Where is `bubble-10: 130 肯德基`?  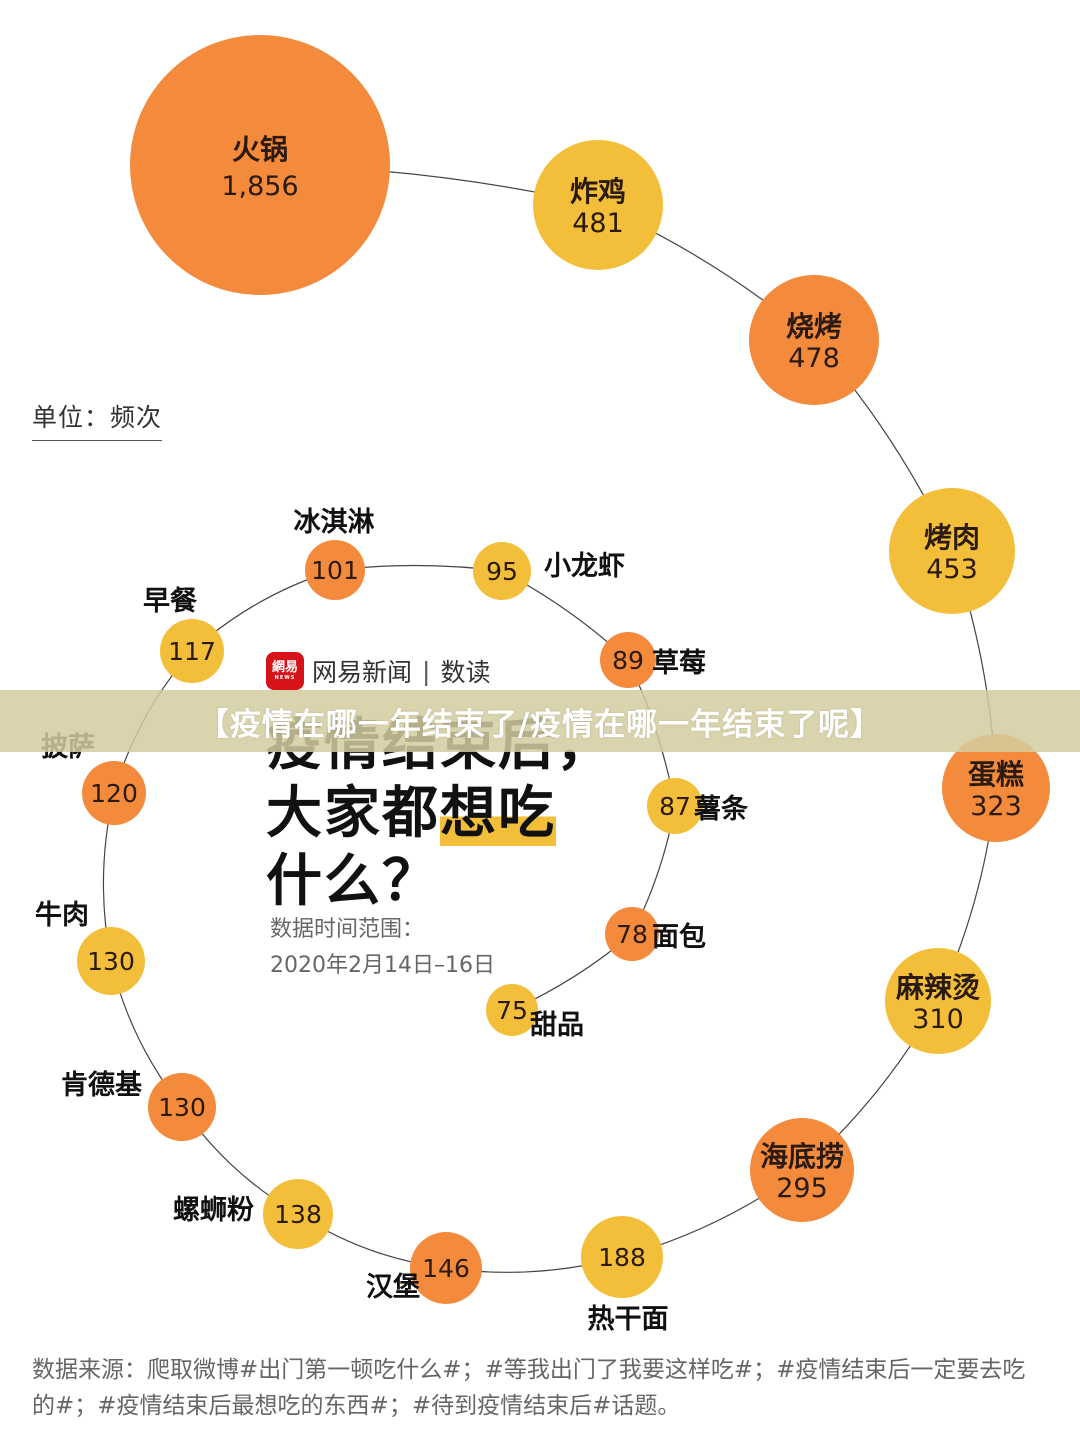 bubble-10: 130 肯德基 is located at coordinates (138, 1105).